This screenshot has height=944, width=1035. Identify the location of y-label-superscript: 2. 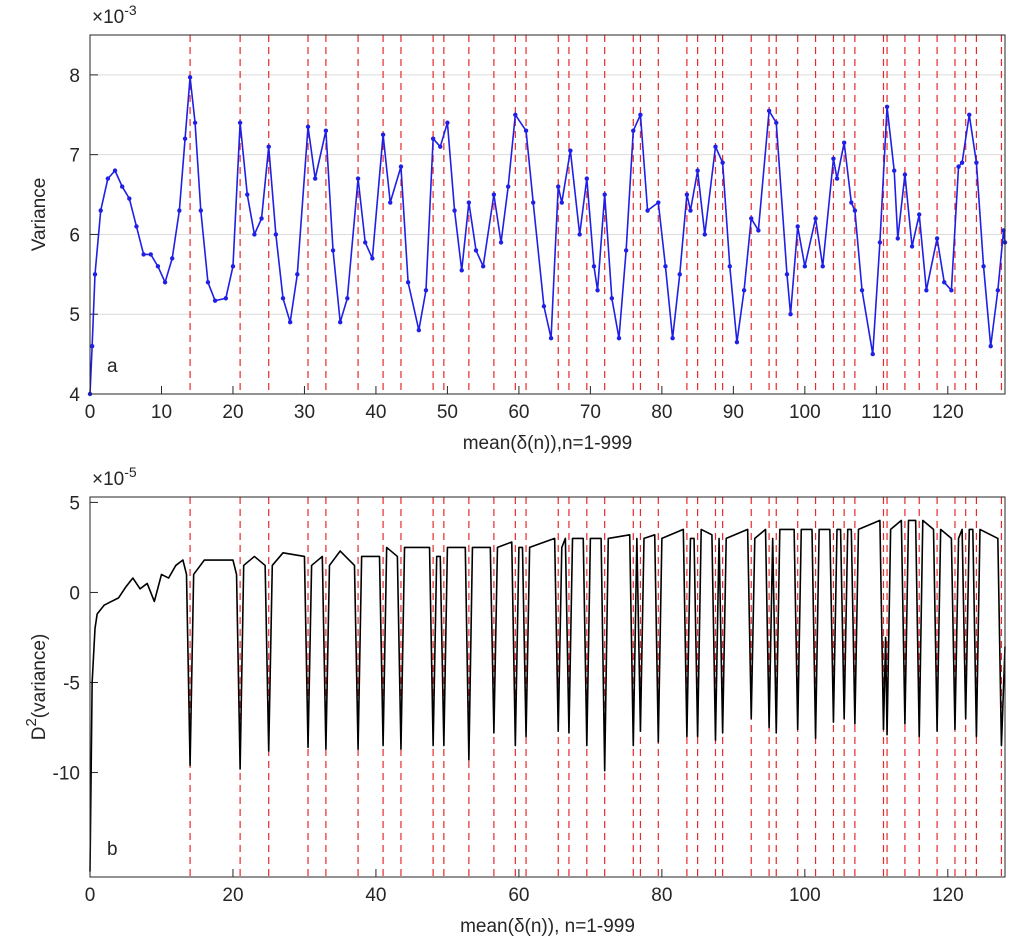
(31, 722).